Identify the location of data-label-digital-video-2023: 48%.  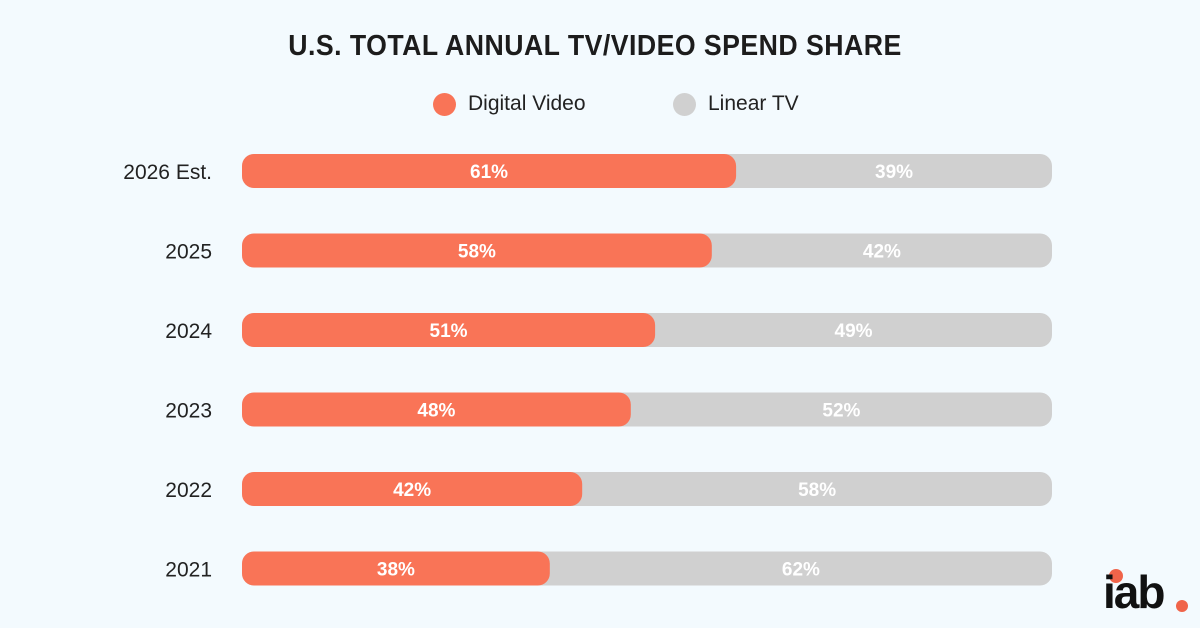
(436, 411).